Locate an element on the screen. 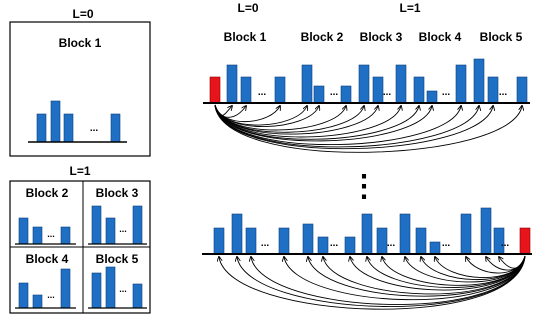 This screenshot has height=329, width=534. left-block2-title: Block 2 is located at coordinates (47, 193).